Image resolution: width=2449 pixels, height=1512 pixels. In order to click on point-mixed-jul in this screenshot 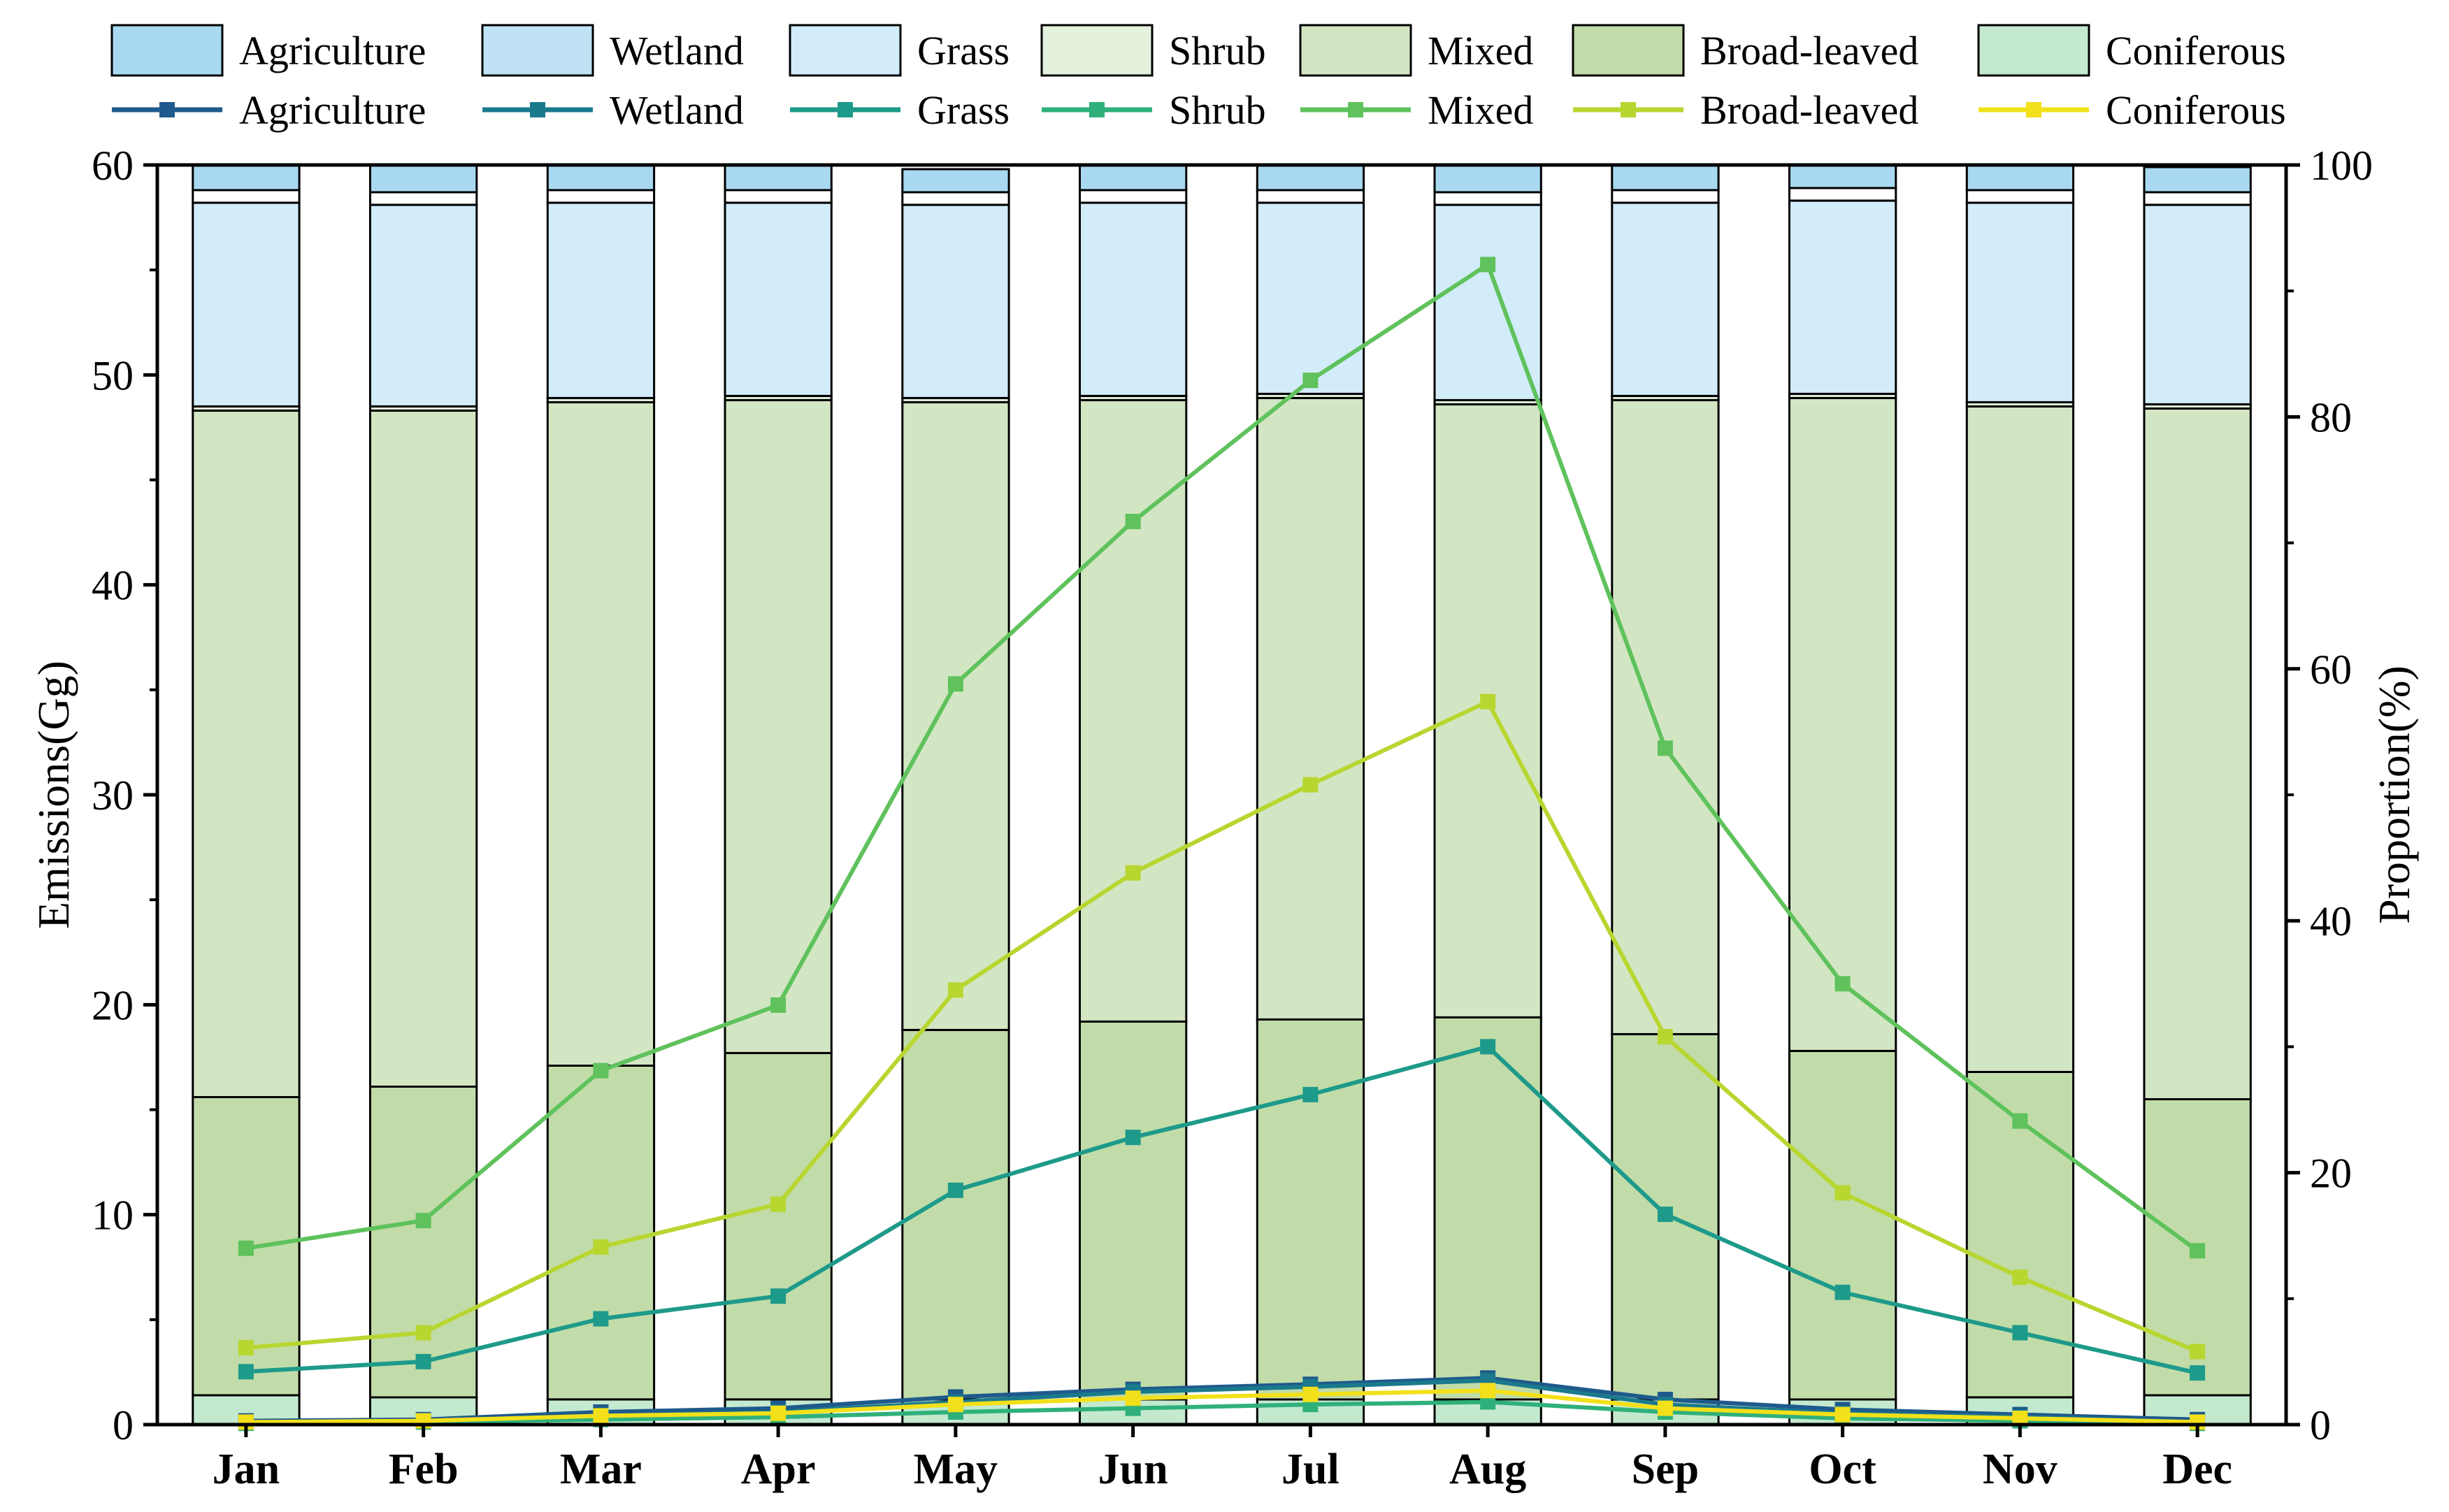, I will do `click(1310, 381)`.